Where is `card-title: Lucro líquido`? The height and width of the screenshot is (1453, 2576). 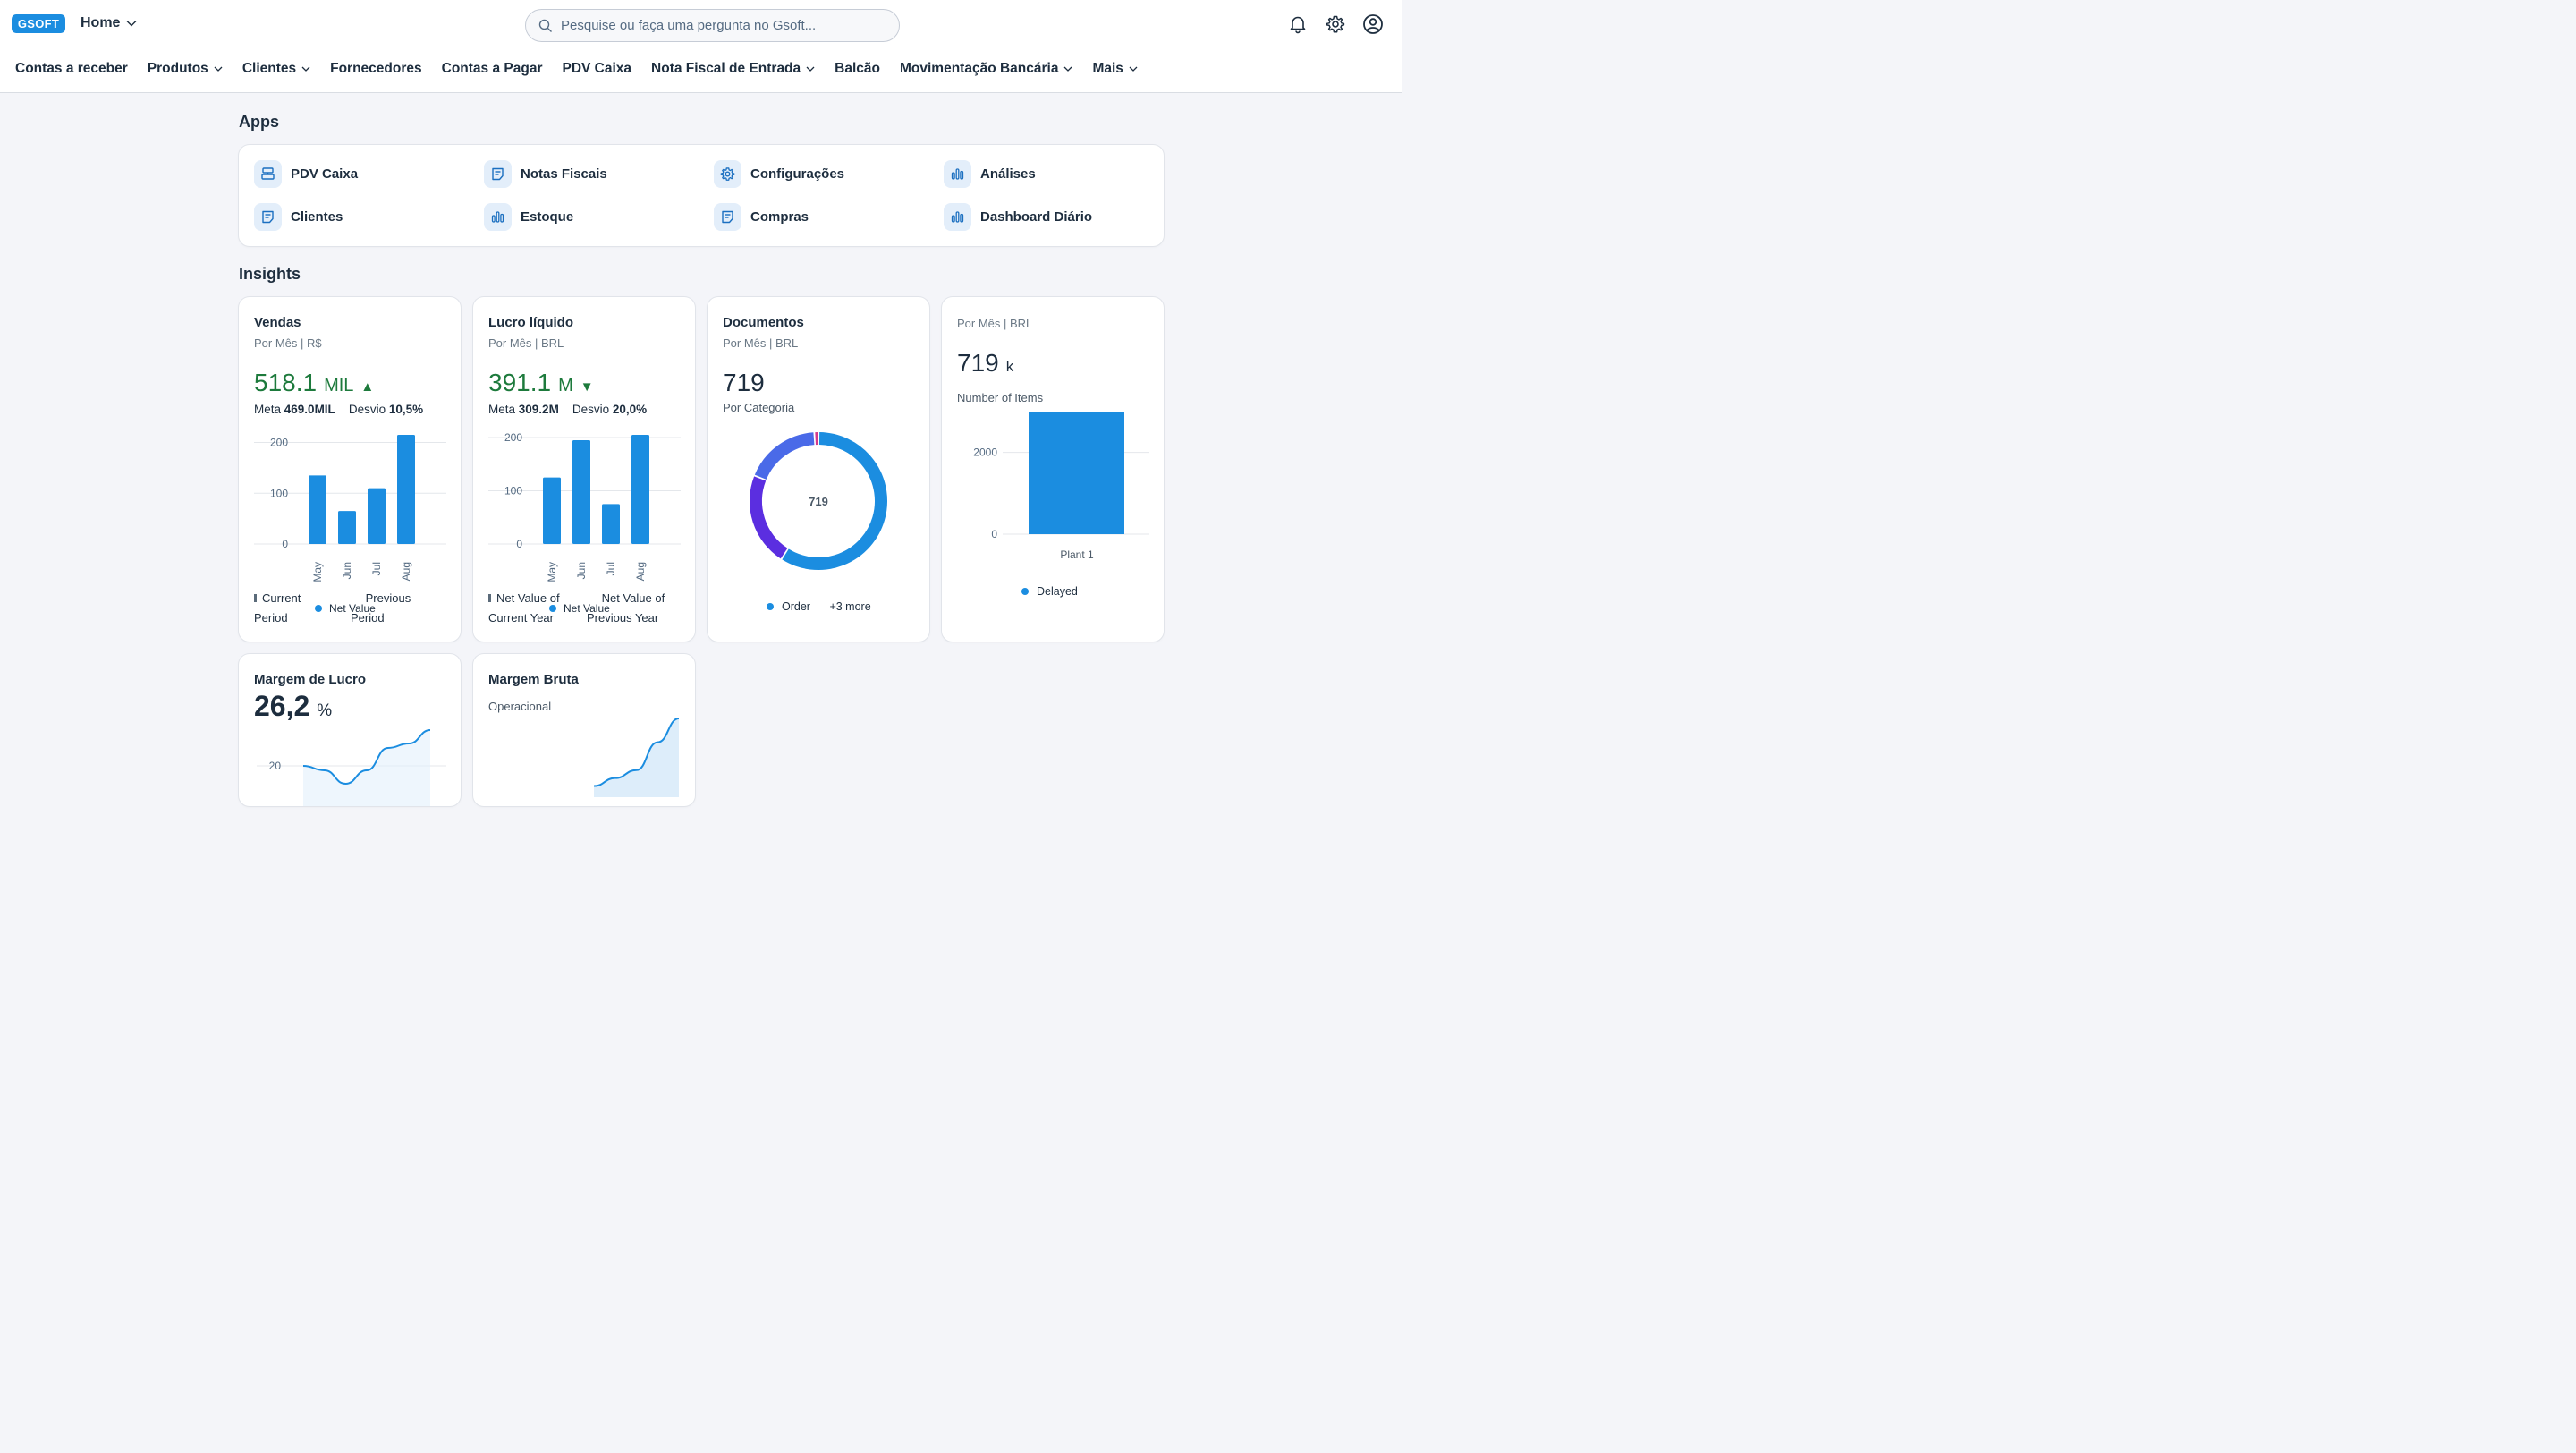 card-title: Lucro líquido is located at coordinates (530, 322).